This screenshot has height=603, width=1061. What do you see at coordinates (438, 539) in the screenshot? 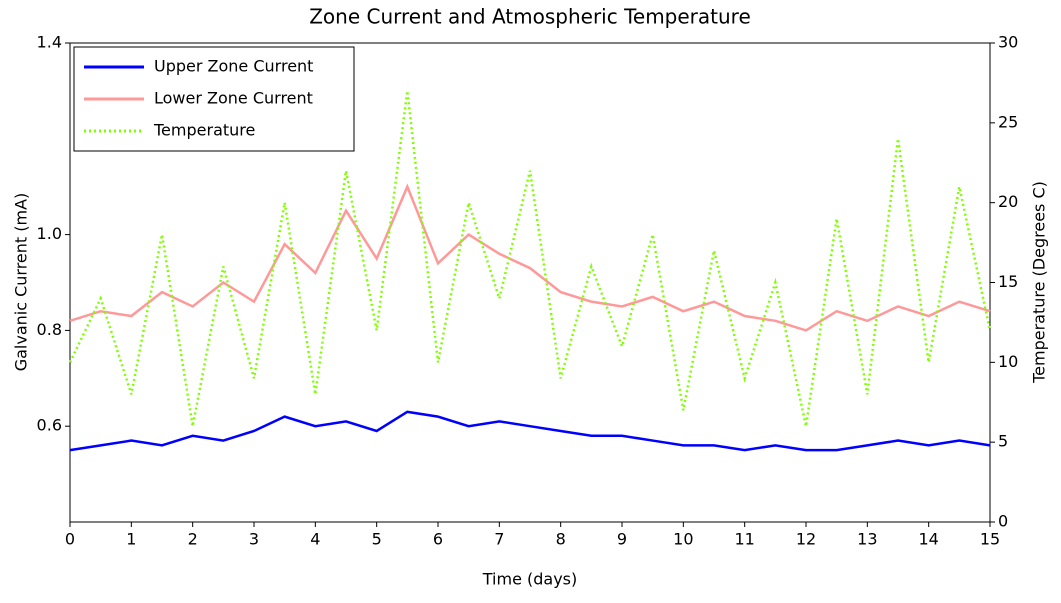
I see `x-tick-label: 6` at bounding box center [438, 539].